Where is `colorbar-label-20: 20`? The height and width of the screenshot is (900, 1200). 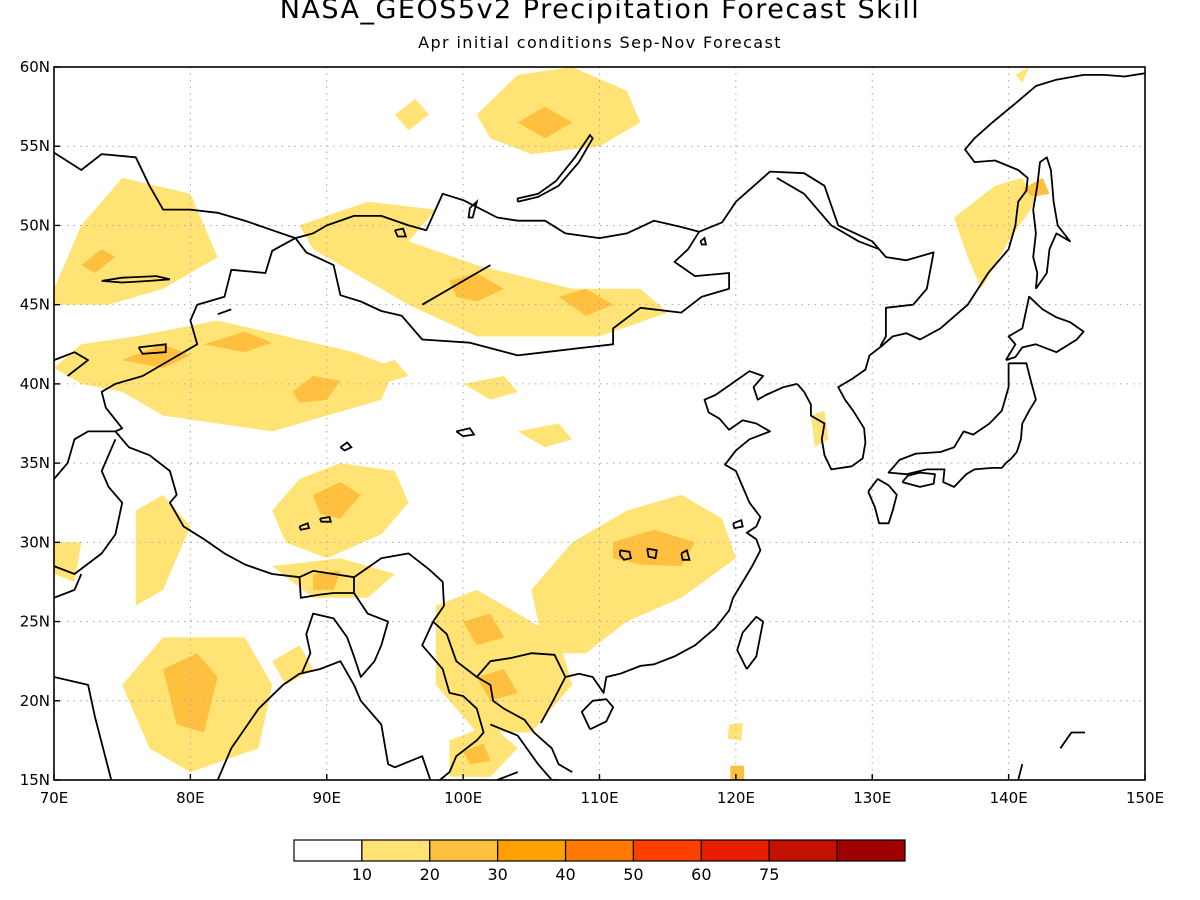
colorbar-label-20: 20 is located at coordinates (430, 874).